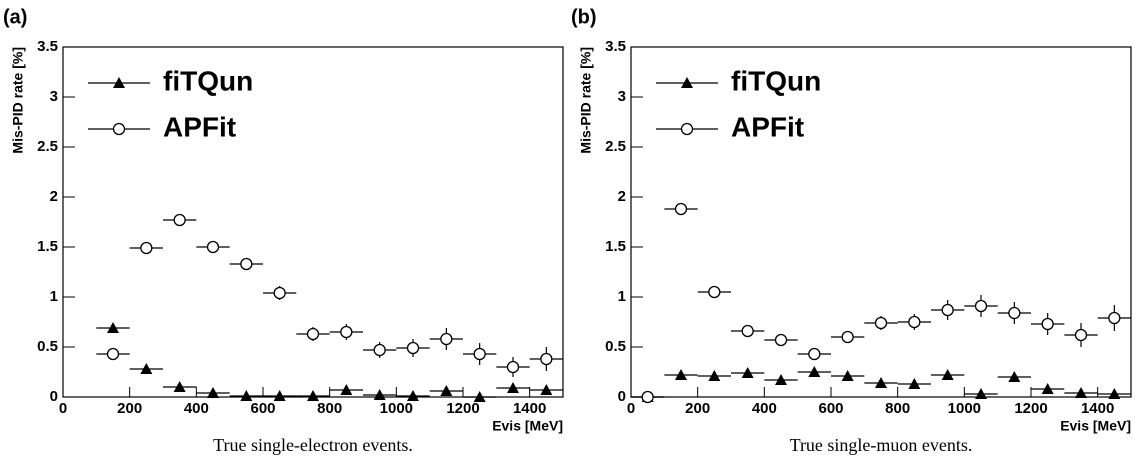  What do you see at coordinates (584, 17) in the screenshot?
I see `panel-label: (b)` at bounding box center [584, 17].